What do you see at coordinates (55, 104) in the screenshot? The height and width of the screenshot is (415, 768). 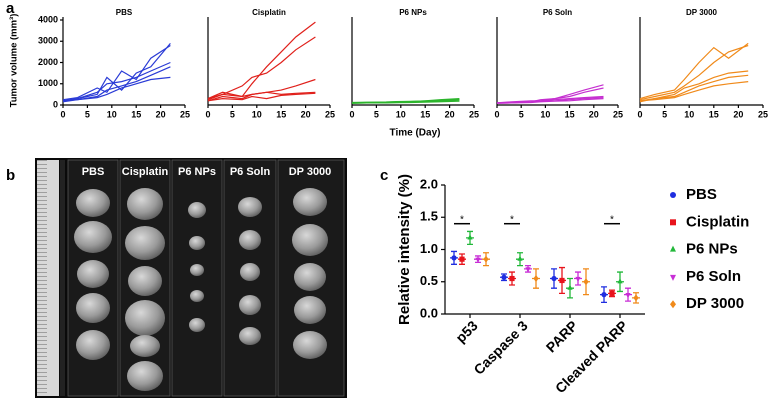 I see `y-tick-label: 0` at bounding box center [55, 104].